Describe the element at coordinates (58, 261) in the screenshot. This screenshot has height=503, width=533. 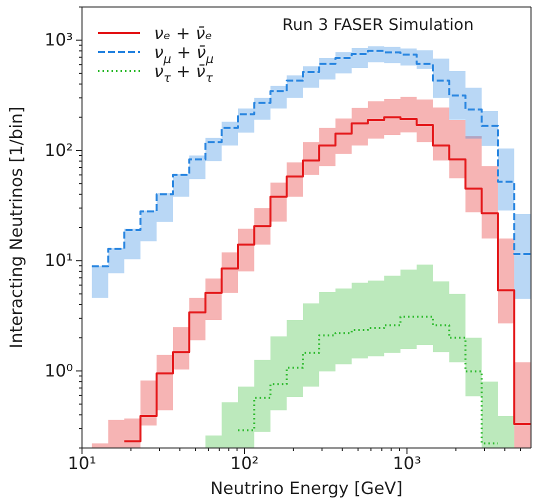
I see `y-tick-label: 10¹` at that location.